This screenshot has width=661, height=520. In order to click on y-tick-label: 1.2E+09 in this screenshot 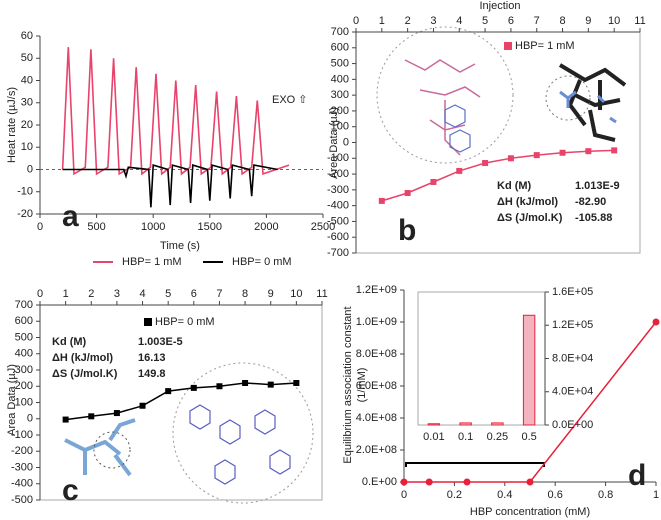, I will do `click(376, 290)`.